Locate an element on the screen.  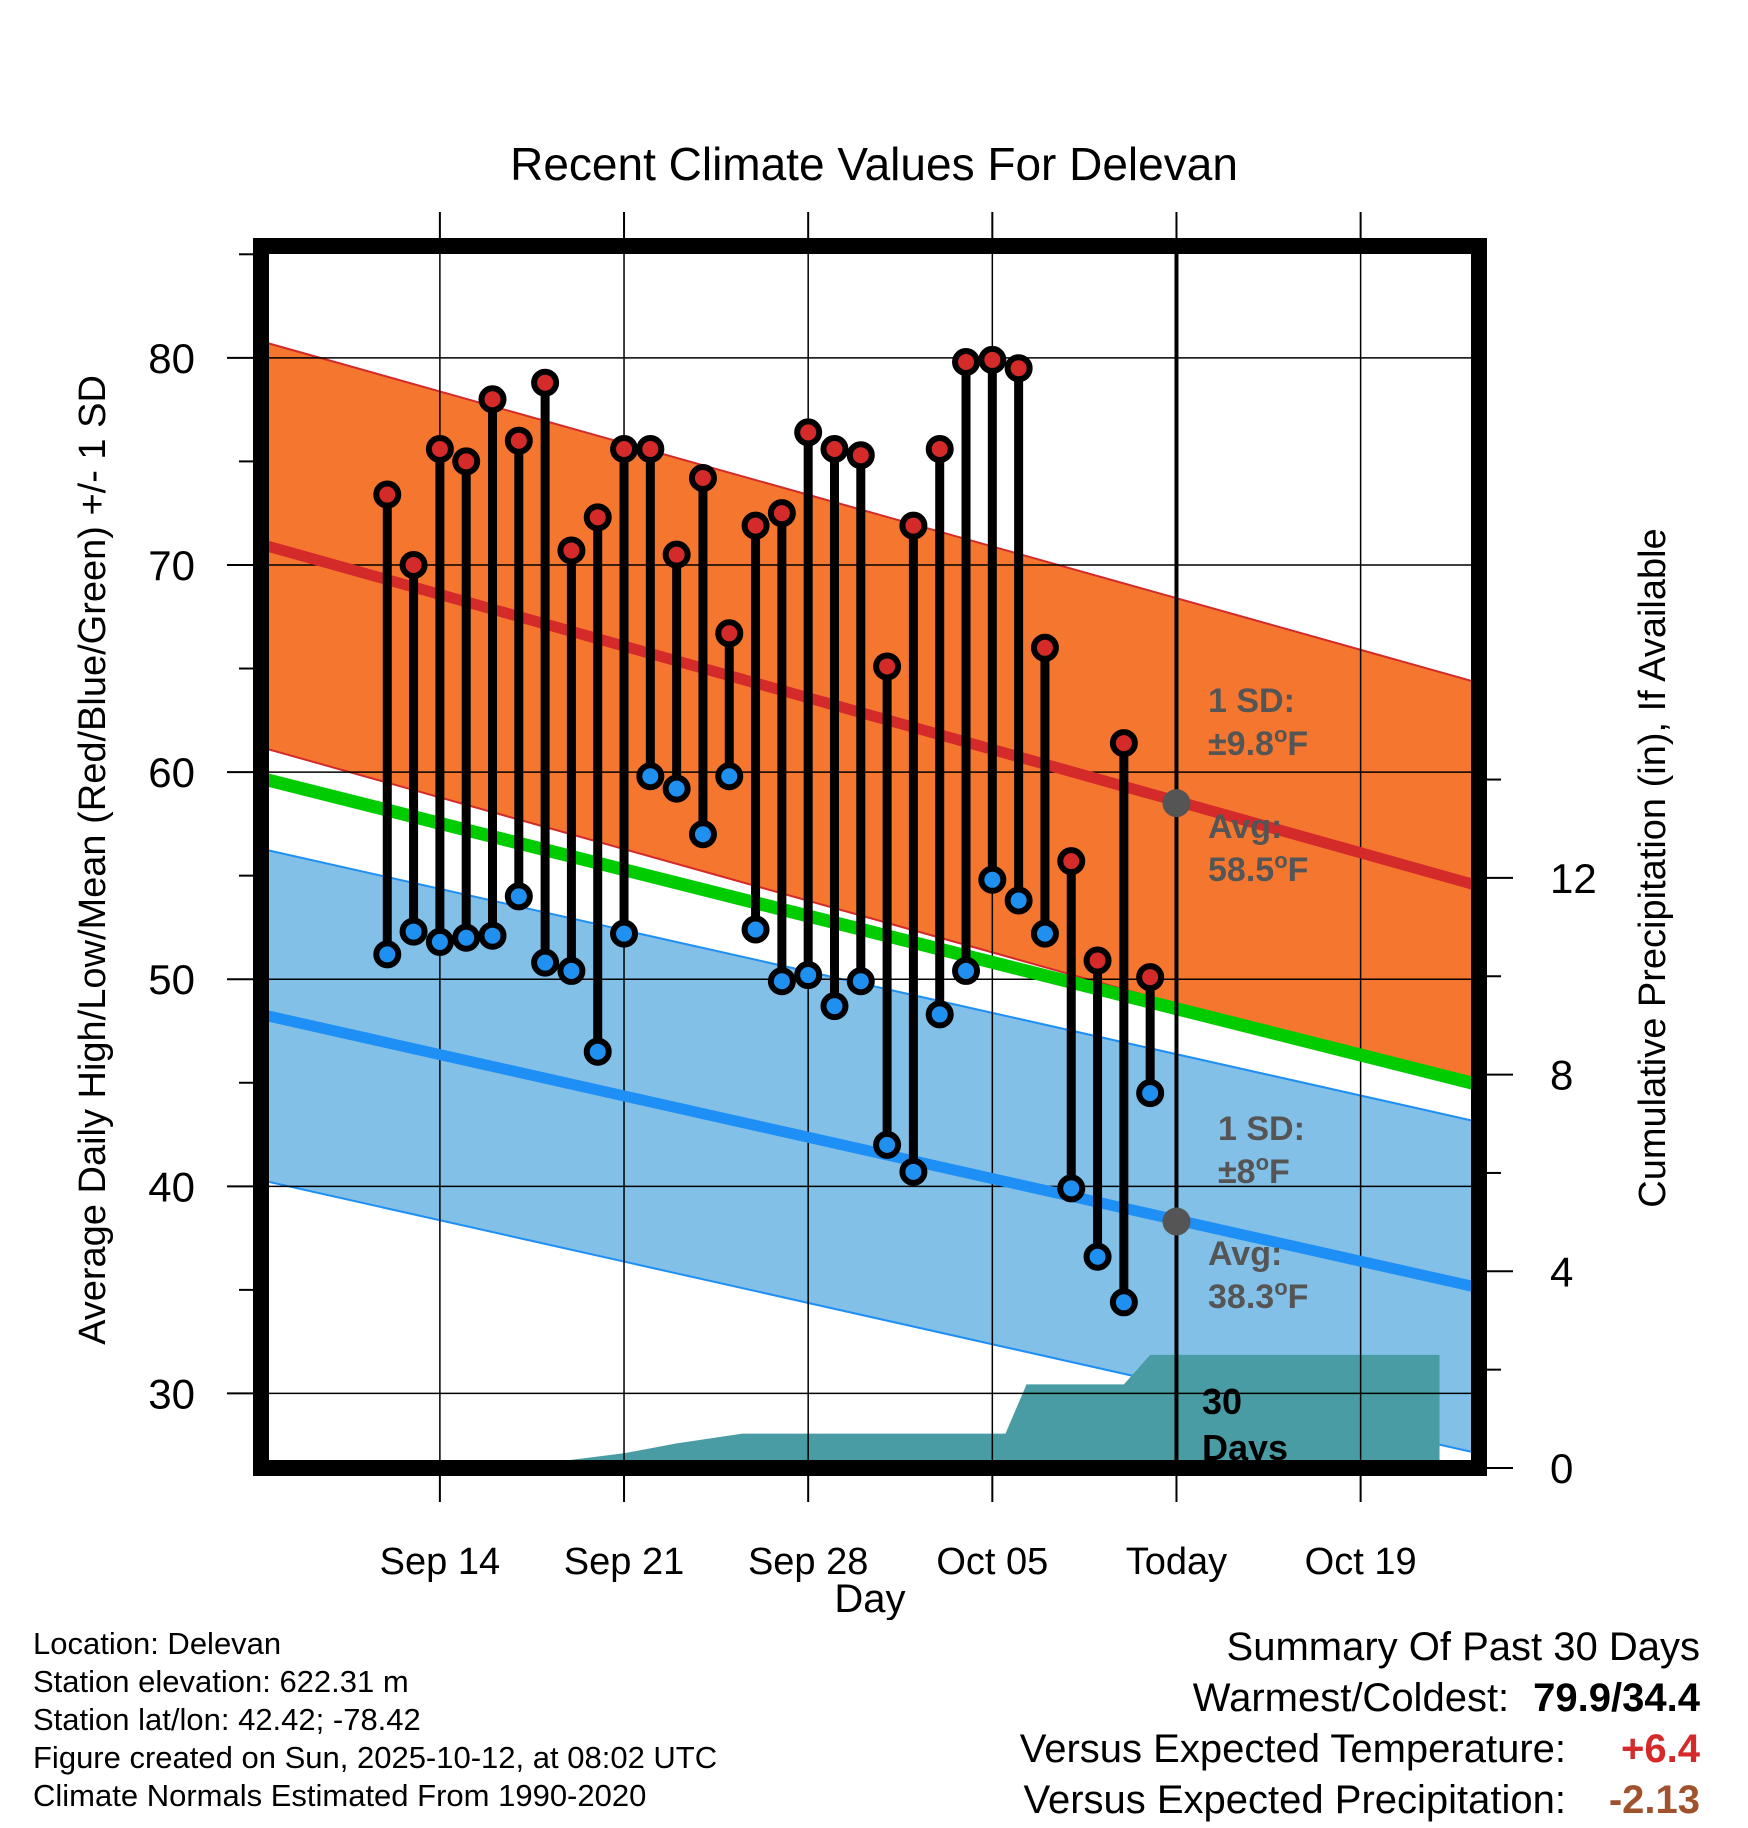
warm-cold-value: 79.9/34.4 is located at coordinates (1616, 1698).